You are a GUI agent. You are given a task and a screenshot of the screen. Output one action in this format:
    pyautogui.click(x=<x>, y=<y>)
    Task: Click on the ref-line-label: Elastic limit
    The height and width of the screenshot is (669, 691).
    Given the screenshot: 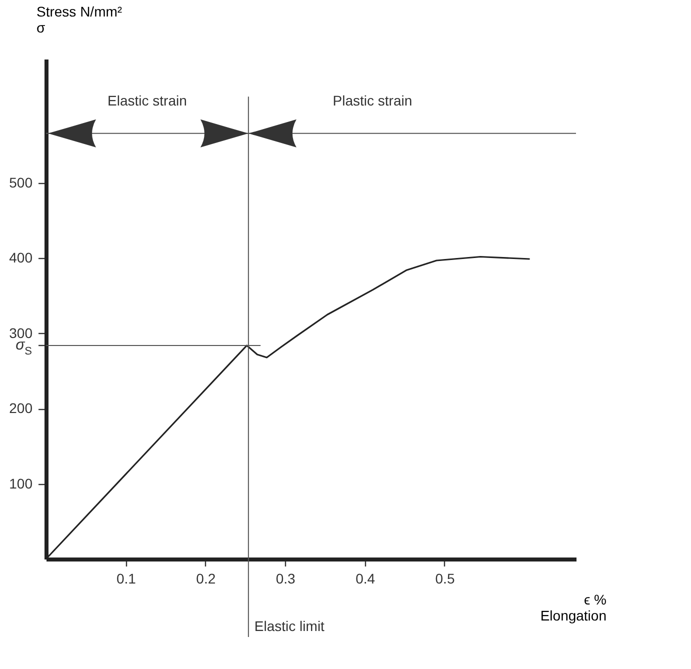 What is the action you would take?
    pyautogui.click(x=289, y=626)
    